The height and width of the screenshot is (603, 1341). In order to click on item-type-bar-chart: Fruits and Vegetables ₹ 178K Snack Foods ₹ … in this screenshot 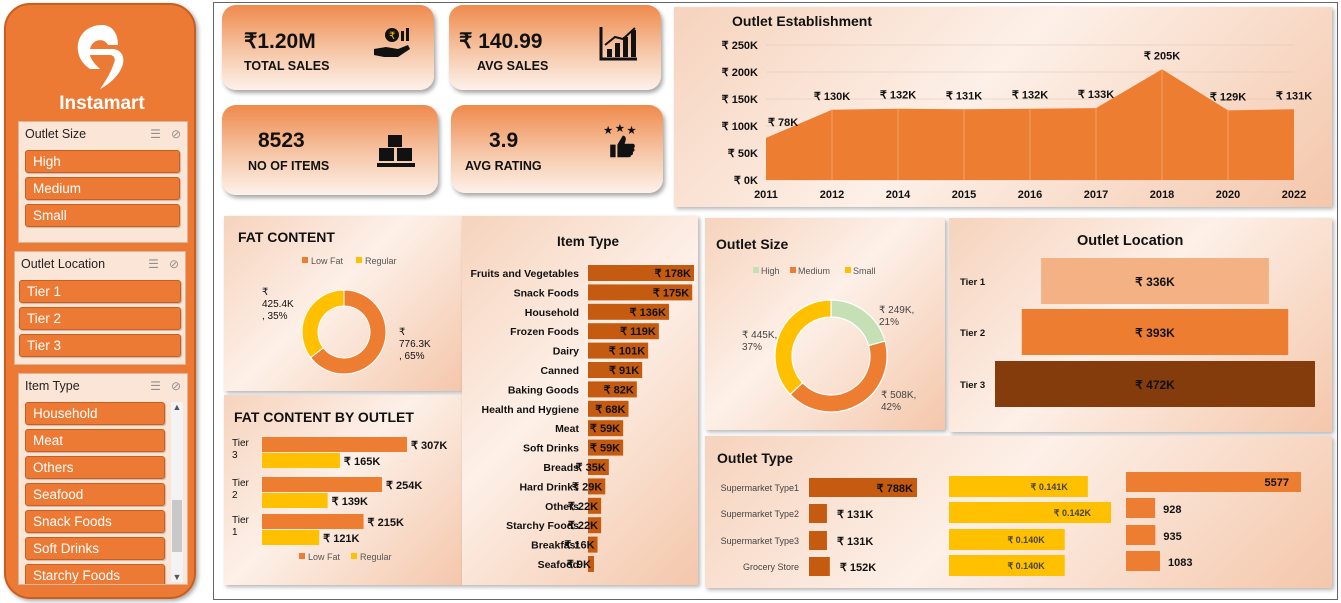, I will do `click(582, 418)`.